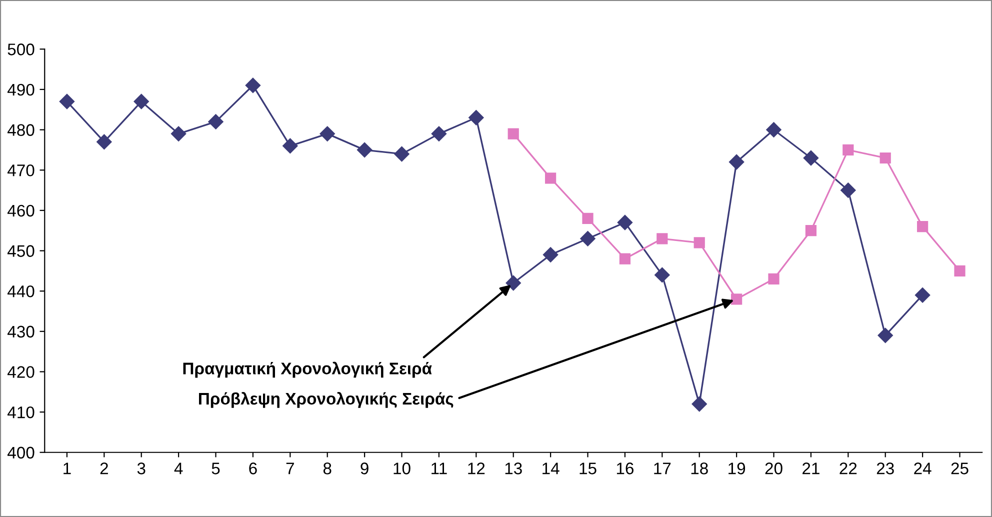 The height and width of the screenshot is (517, 992). What do you see at coordinates (21, 50) in the screenshot?
I see `y-tick-label: 500` at bounding box center [21, 50].